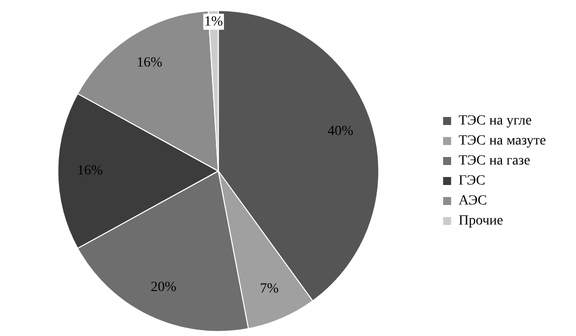 This screenshot has height=336, width=576. What do you see at coordinates (495, 121) in the screenshot?
I see `legend-label: ТЭС на угле` at bounding box center [495, 121].